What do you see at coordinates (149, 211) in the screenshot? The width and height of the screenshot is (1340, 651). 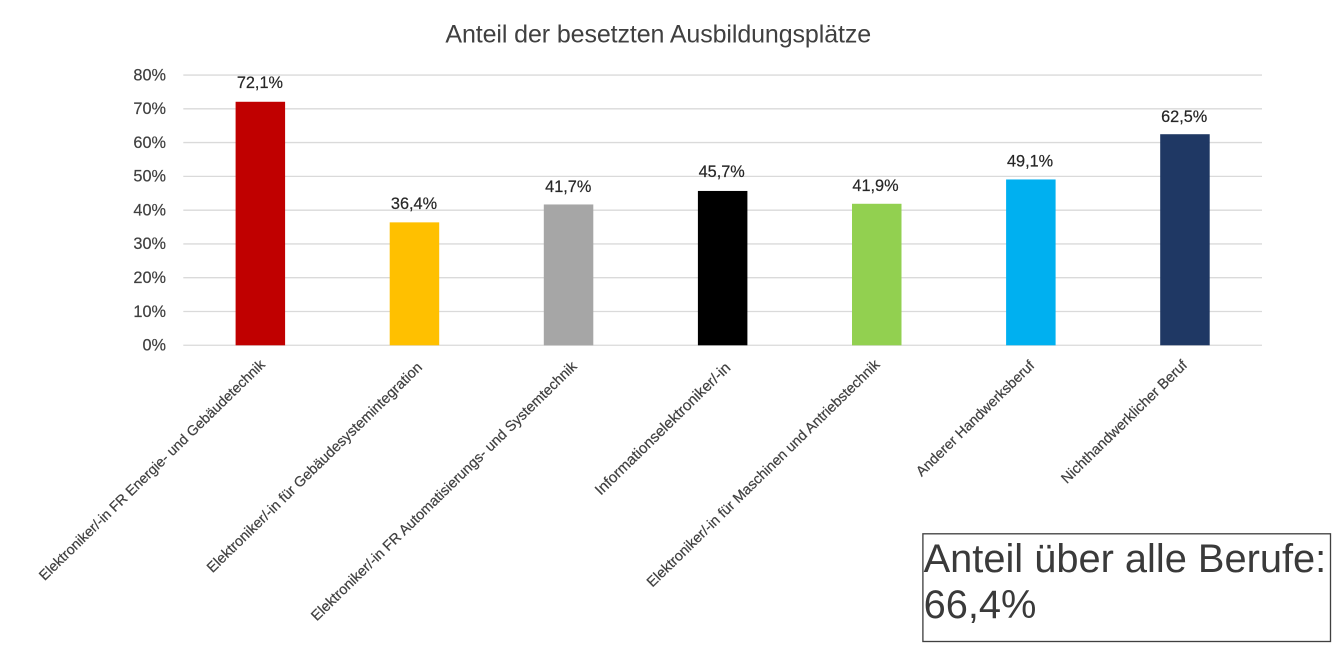 I see `svg-text: 40%` at bounding box center [149, 211].